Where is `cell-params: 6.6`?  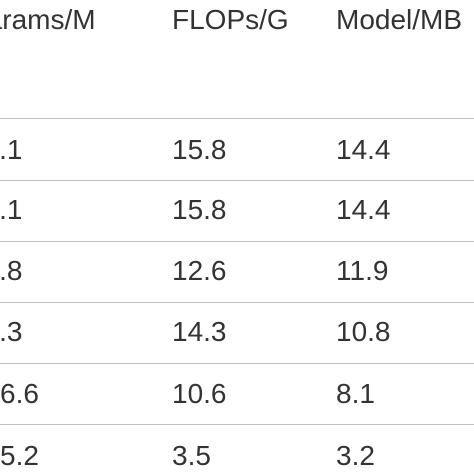 cell-params: 6.6 is located at coordinates (19, 393).